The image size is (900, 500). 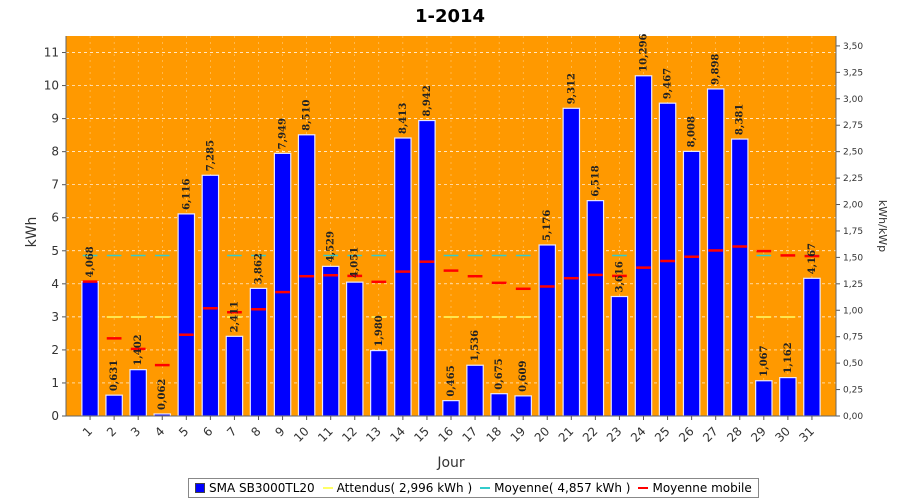 What do you see at coordinates (547, 225) in the screenshot?
I see `bar-value-label: 5,176` at bounding box center [547, 225].